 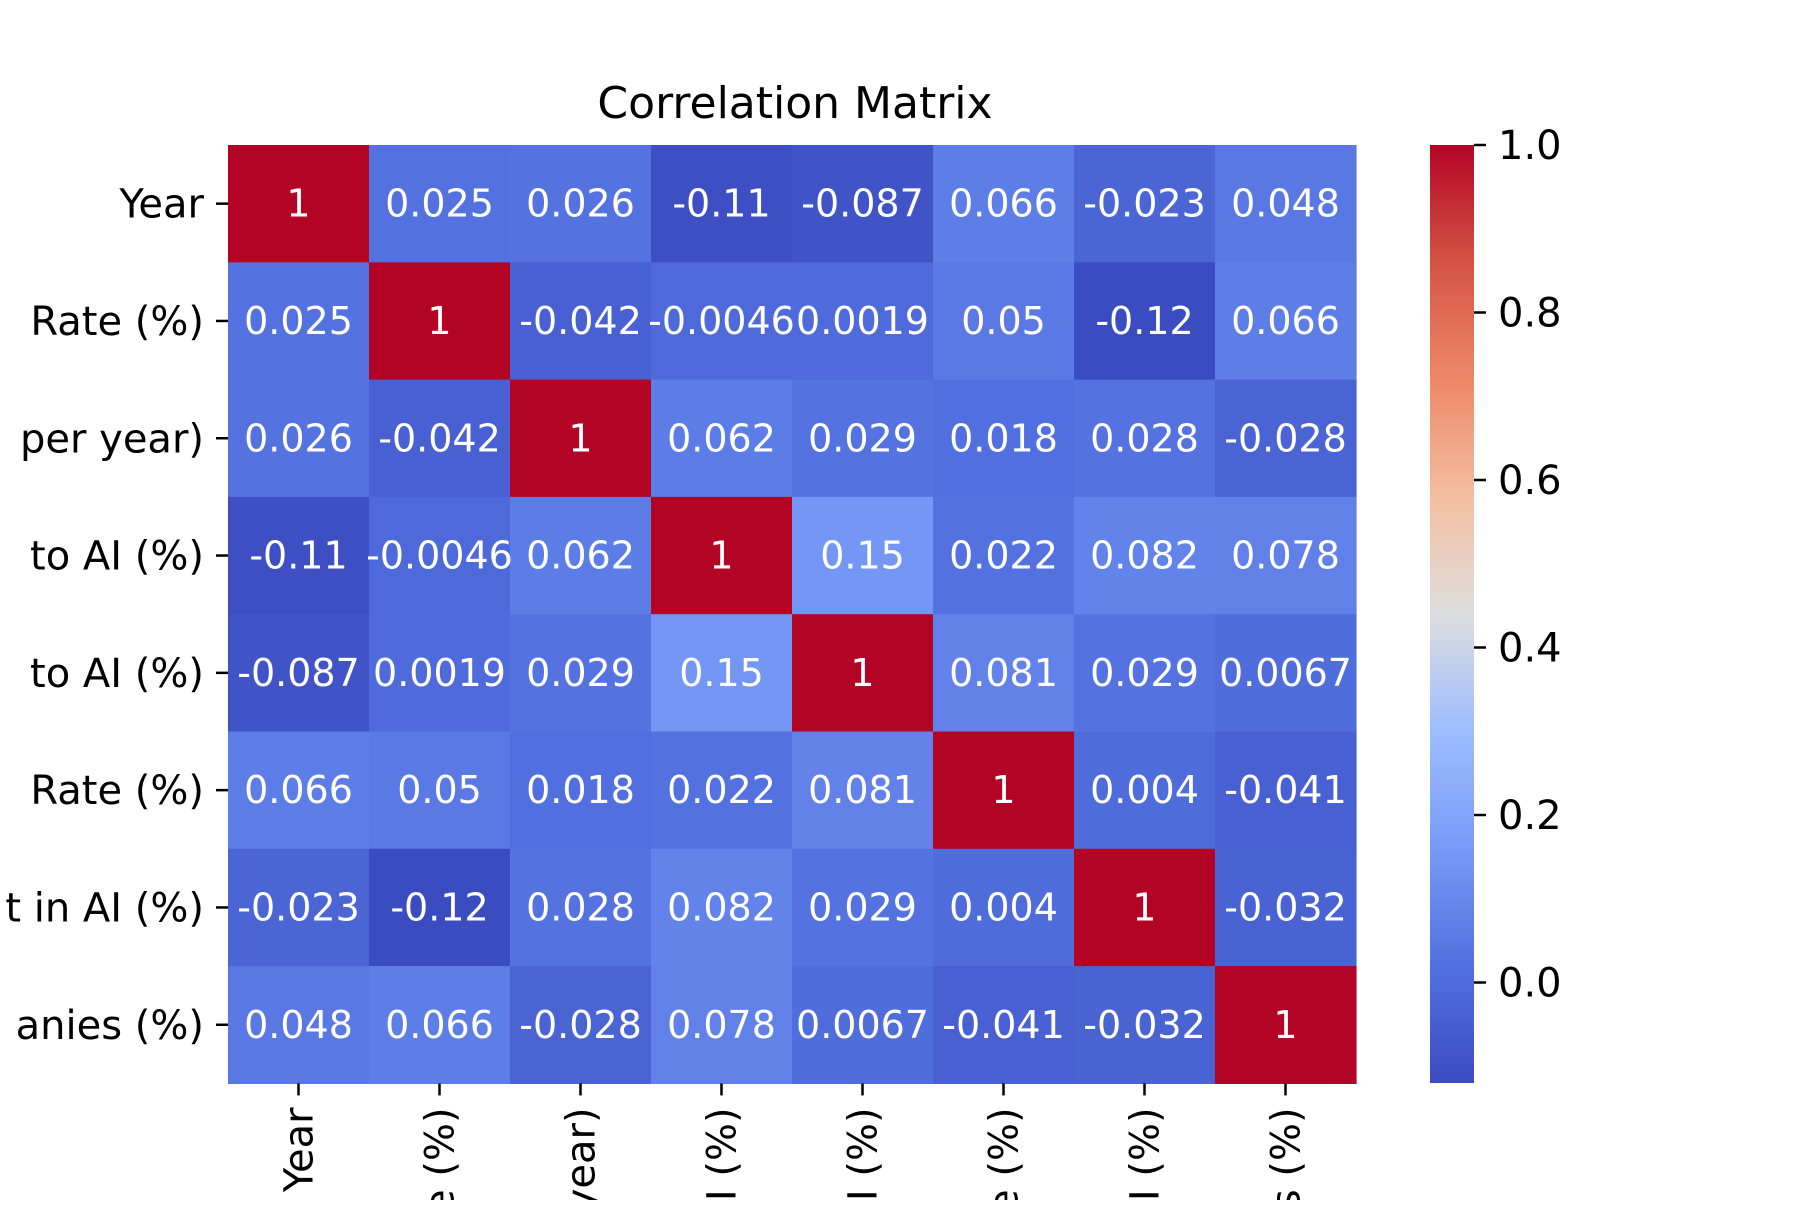 I want to click on cell-annotation-1-0: 0.025, so click(x=298, y=321).